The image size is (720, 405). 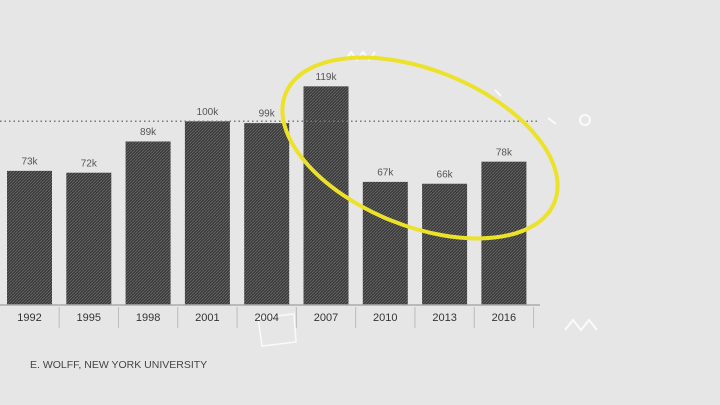 I want to click on value-label: 100k, so click(x=208, y=112).